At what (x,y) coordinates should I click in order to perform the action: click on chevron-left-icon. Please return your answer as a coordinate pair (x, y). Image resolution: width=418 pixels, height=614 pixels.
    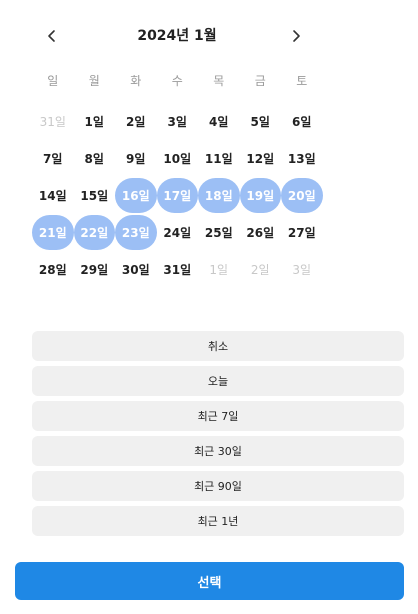
    Looking at the image, I should click on (51, 36).